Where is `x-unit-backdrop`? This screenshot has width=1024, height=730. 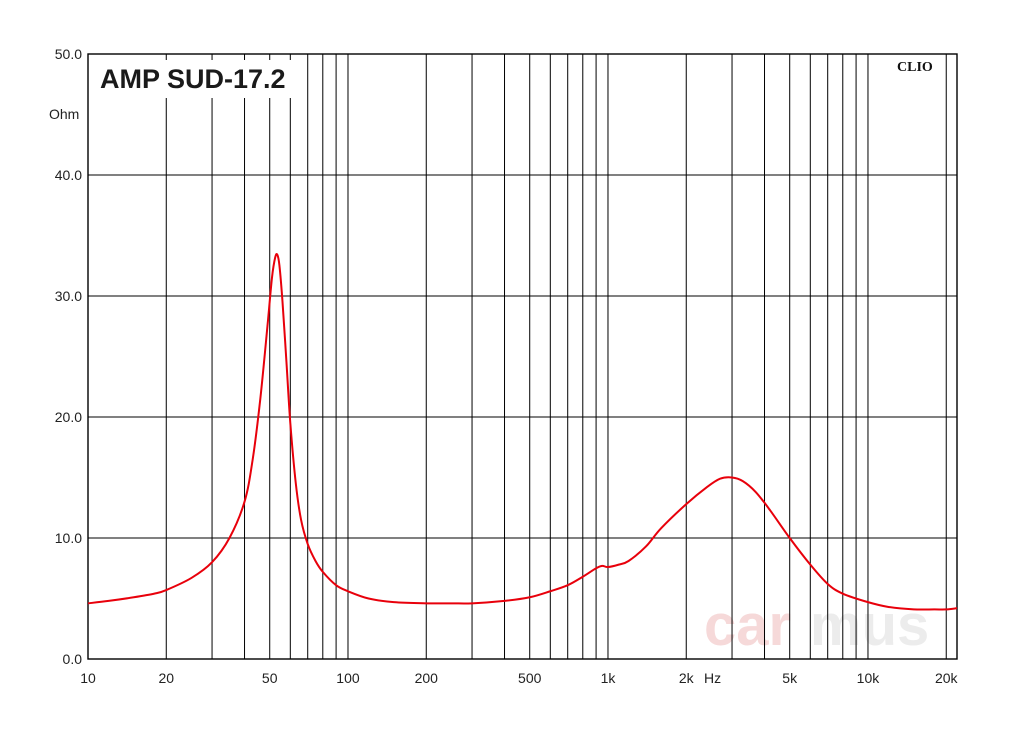
x-unit-backdrop is located at coordinates (714, 678).